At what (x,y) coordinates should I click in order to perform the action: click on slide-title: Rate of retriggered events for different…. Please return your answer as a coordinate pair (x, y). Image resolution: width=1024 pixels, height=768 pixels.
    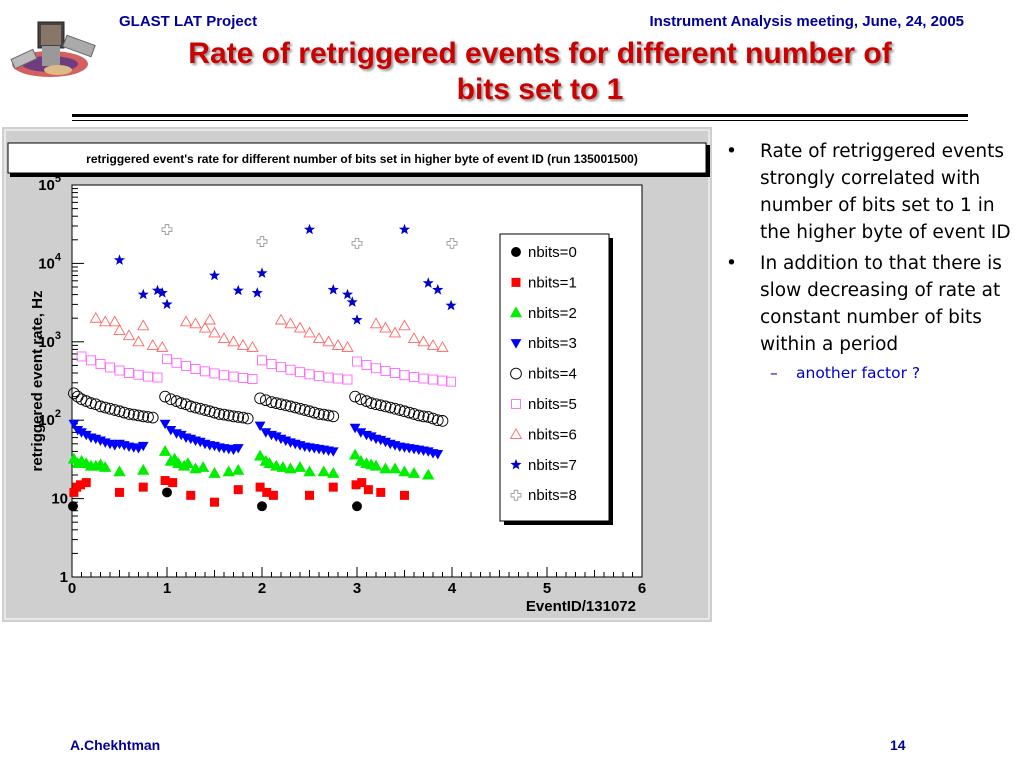
    Looking at the image, I should click on (540, 72).